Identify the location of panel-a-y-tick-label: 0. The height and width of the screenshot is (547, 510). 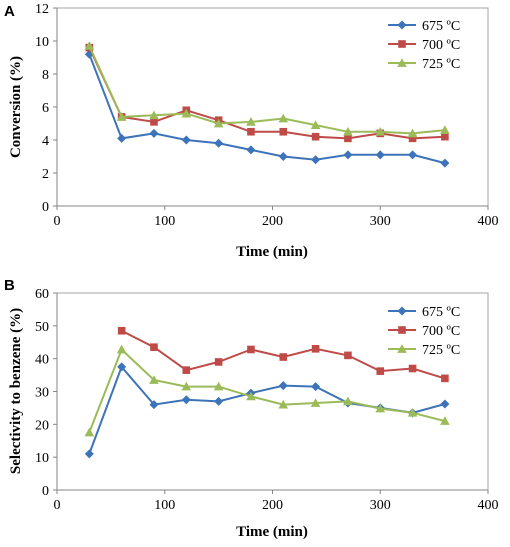
(45, 207).